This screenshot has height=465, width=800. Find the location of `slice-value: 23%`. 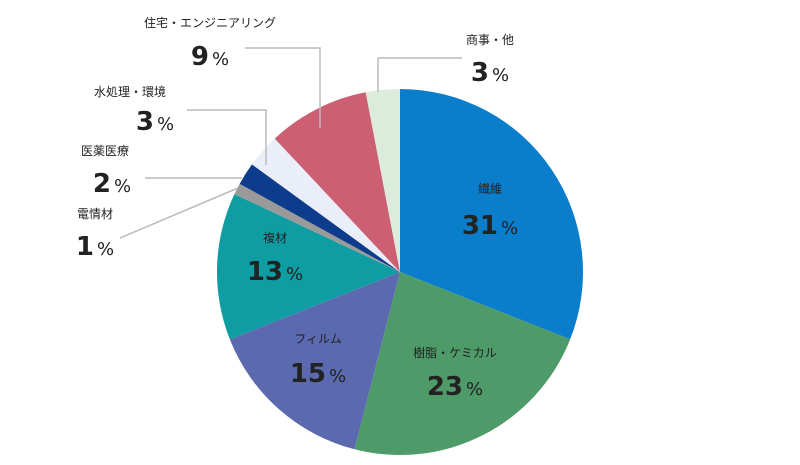

slice-value: 23% is located at coordinates (455, 387).